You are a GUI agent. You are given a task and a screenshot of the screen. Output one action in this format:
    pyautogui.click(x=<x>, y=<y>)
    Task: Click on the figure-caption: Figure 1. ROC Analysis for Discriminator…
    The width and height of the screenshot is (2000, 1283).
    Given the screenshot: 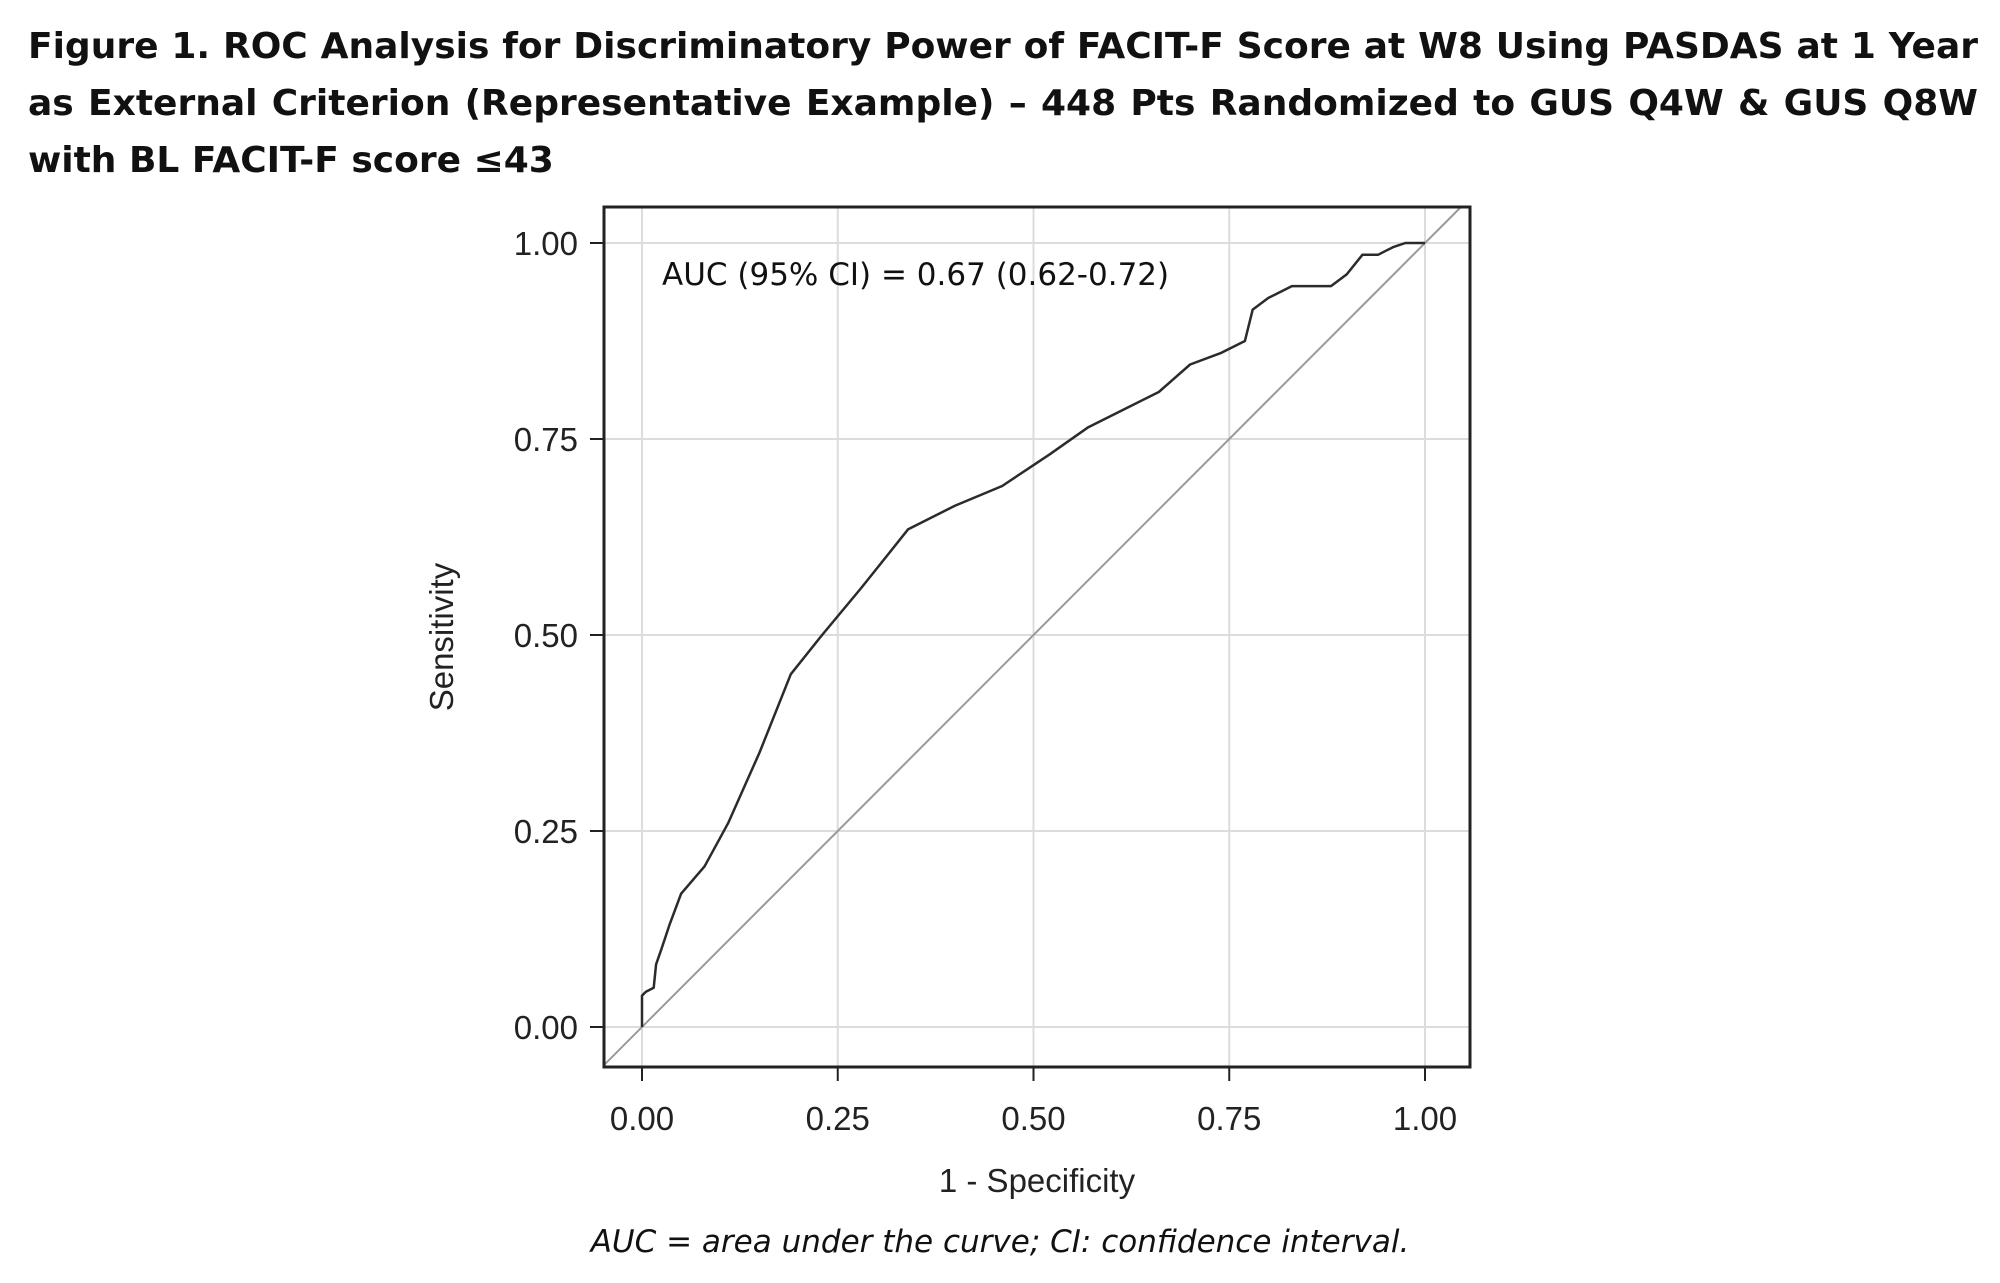 What is the action you would take?
    pyautogui.click(x=1003, y=103)
    